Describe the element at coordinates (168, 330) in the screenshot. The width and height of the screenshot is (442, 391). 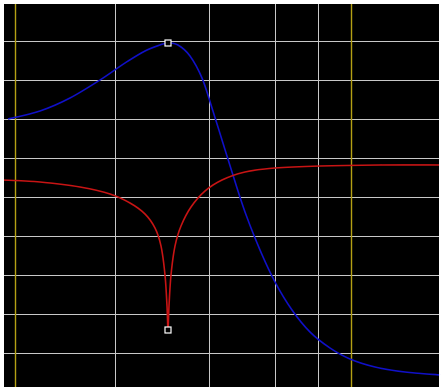
I see `notch-marker-handle` at that location.